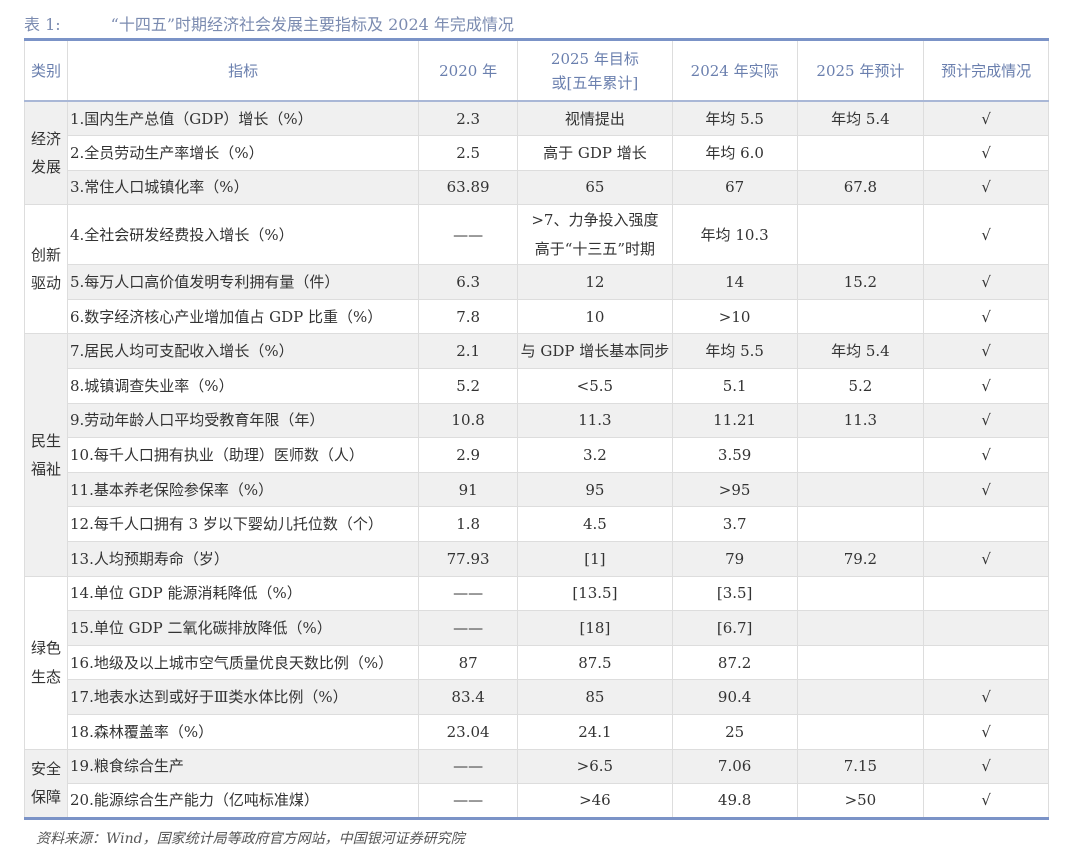 The width and height of the screenshot is (1080, 867). Describe the element at coordinates (45, 455) in the screenshot. I see `category-label: 民生福祉` at that location.